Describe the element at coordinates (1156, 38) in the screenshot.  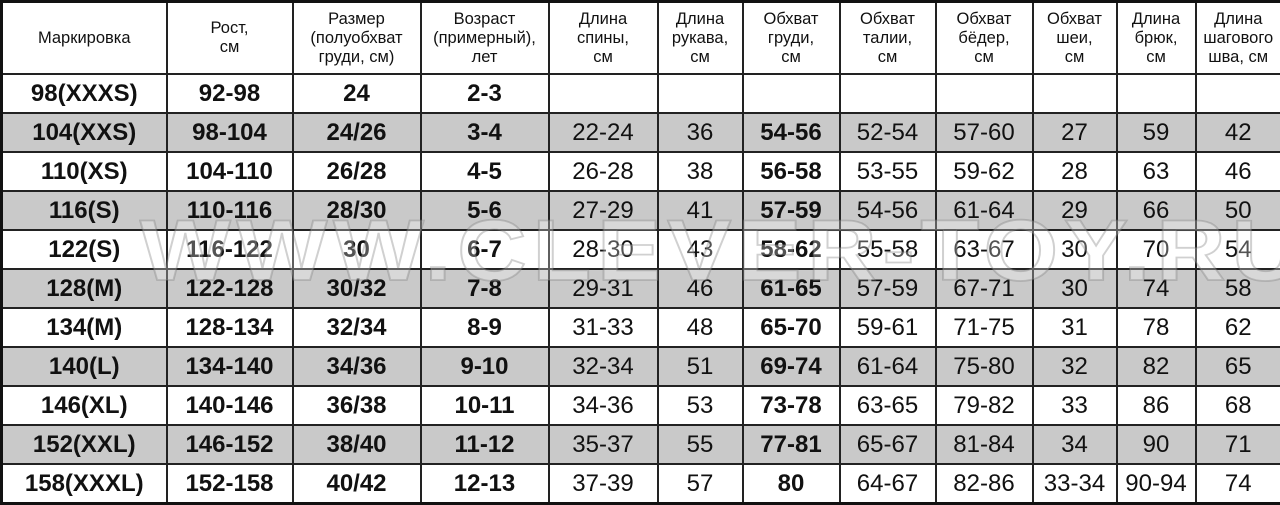
I see `column-header: Длина брюк, см` at that location.